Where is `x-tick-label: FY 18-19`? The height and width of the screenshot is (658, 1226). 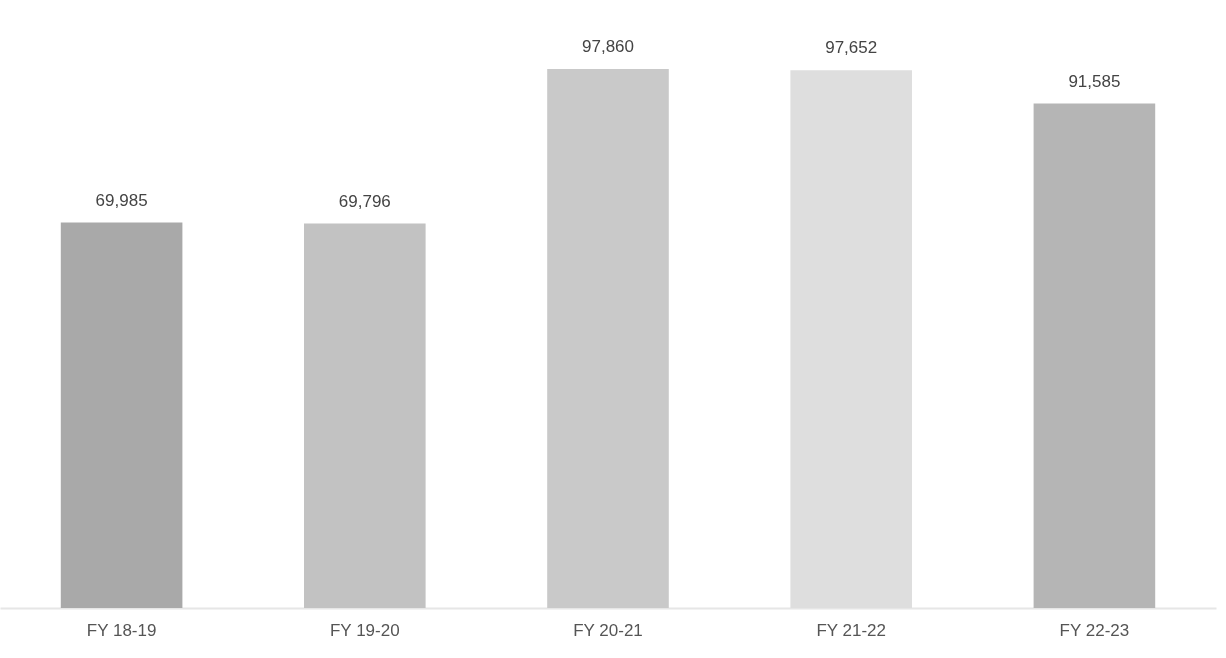 x-tick-label: FY 18-19 is located at coordinates (121, 630).